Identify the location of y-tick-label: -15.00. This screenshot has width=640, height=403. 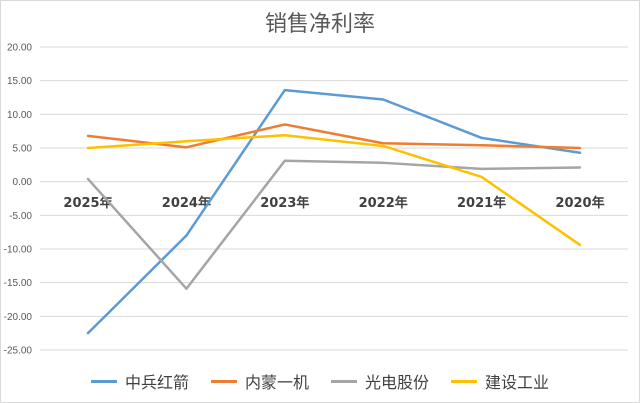
(18, 283).